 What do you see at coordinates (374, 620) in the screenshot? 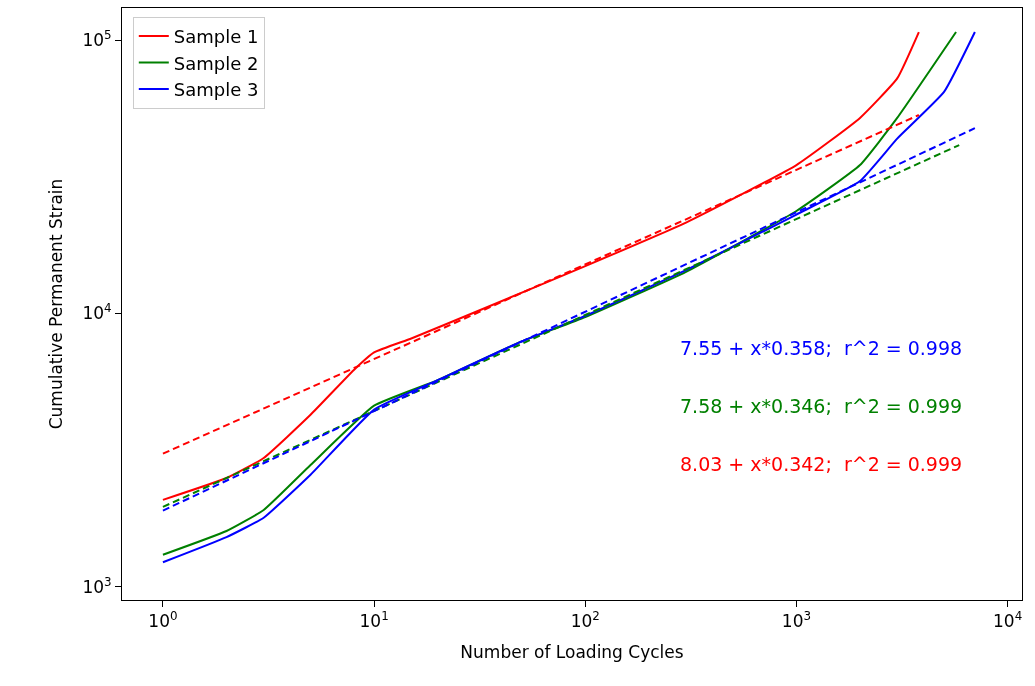
I see `x-tick-label: 10$^{1}$` at bounding box center [374, 620].